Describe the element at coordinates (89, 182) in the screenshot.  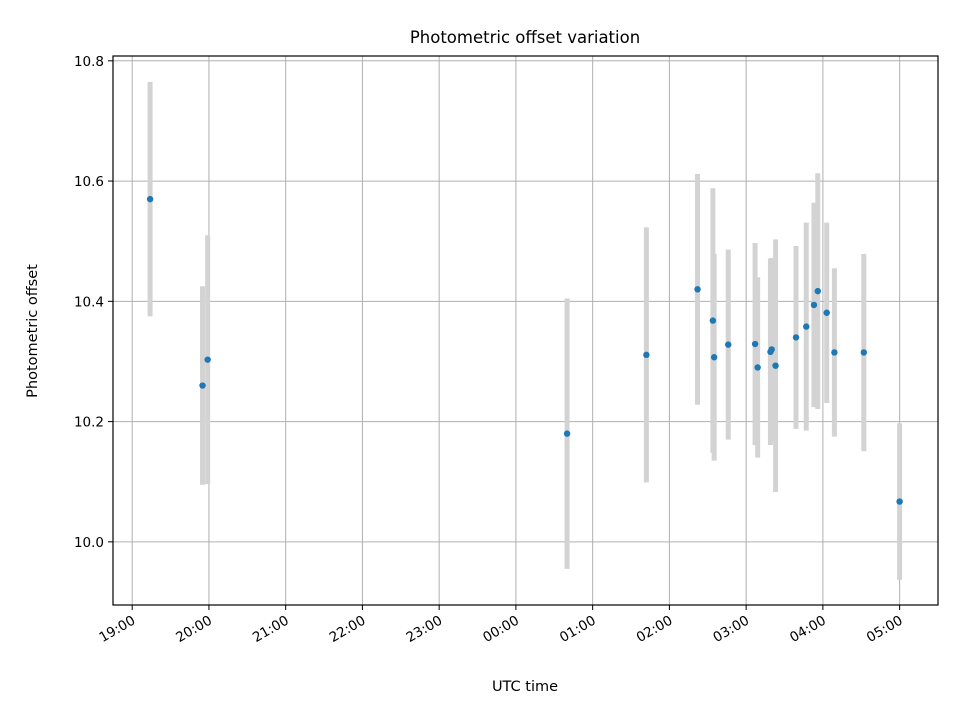
I see `y-tick-label: 10.6` at that location.